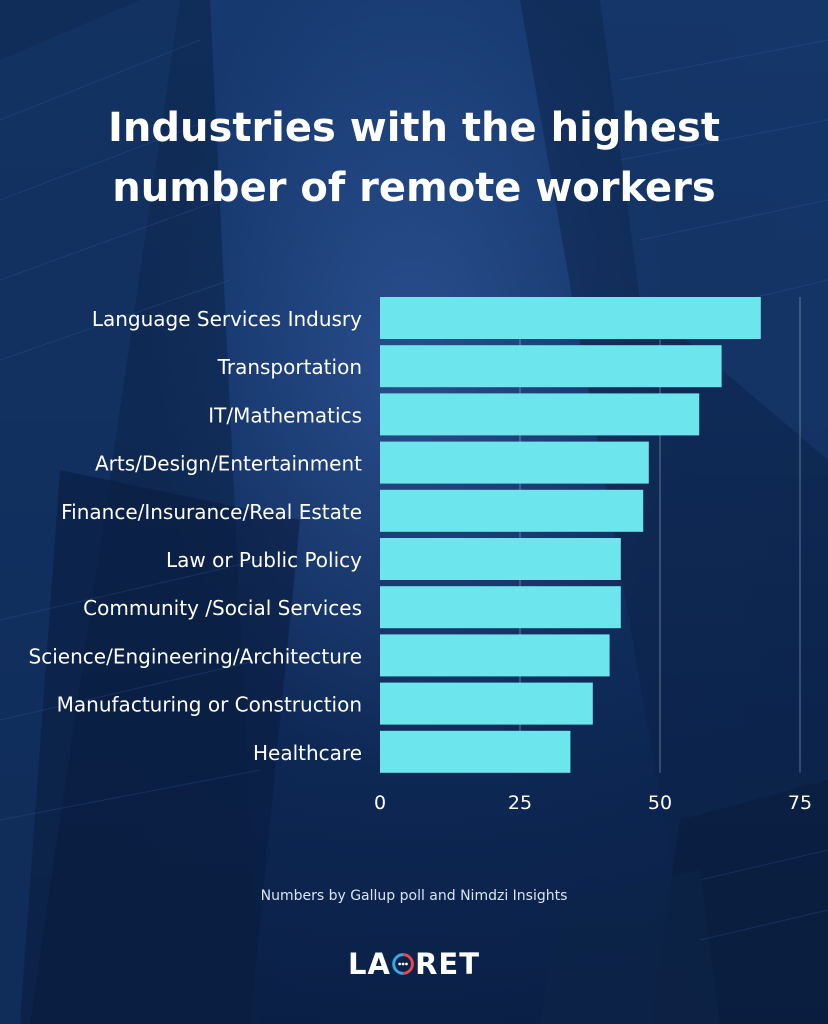 The width and height of the screenshot is (828, 1024). I want to click on chart-title-line-1: Industries with the highest, so click(414, 128).